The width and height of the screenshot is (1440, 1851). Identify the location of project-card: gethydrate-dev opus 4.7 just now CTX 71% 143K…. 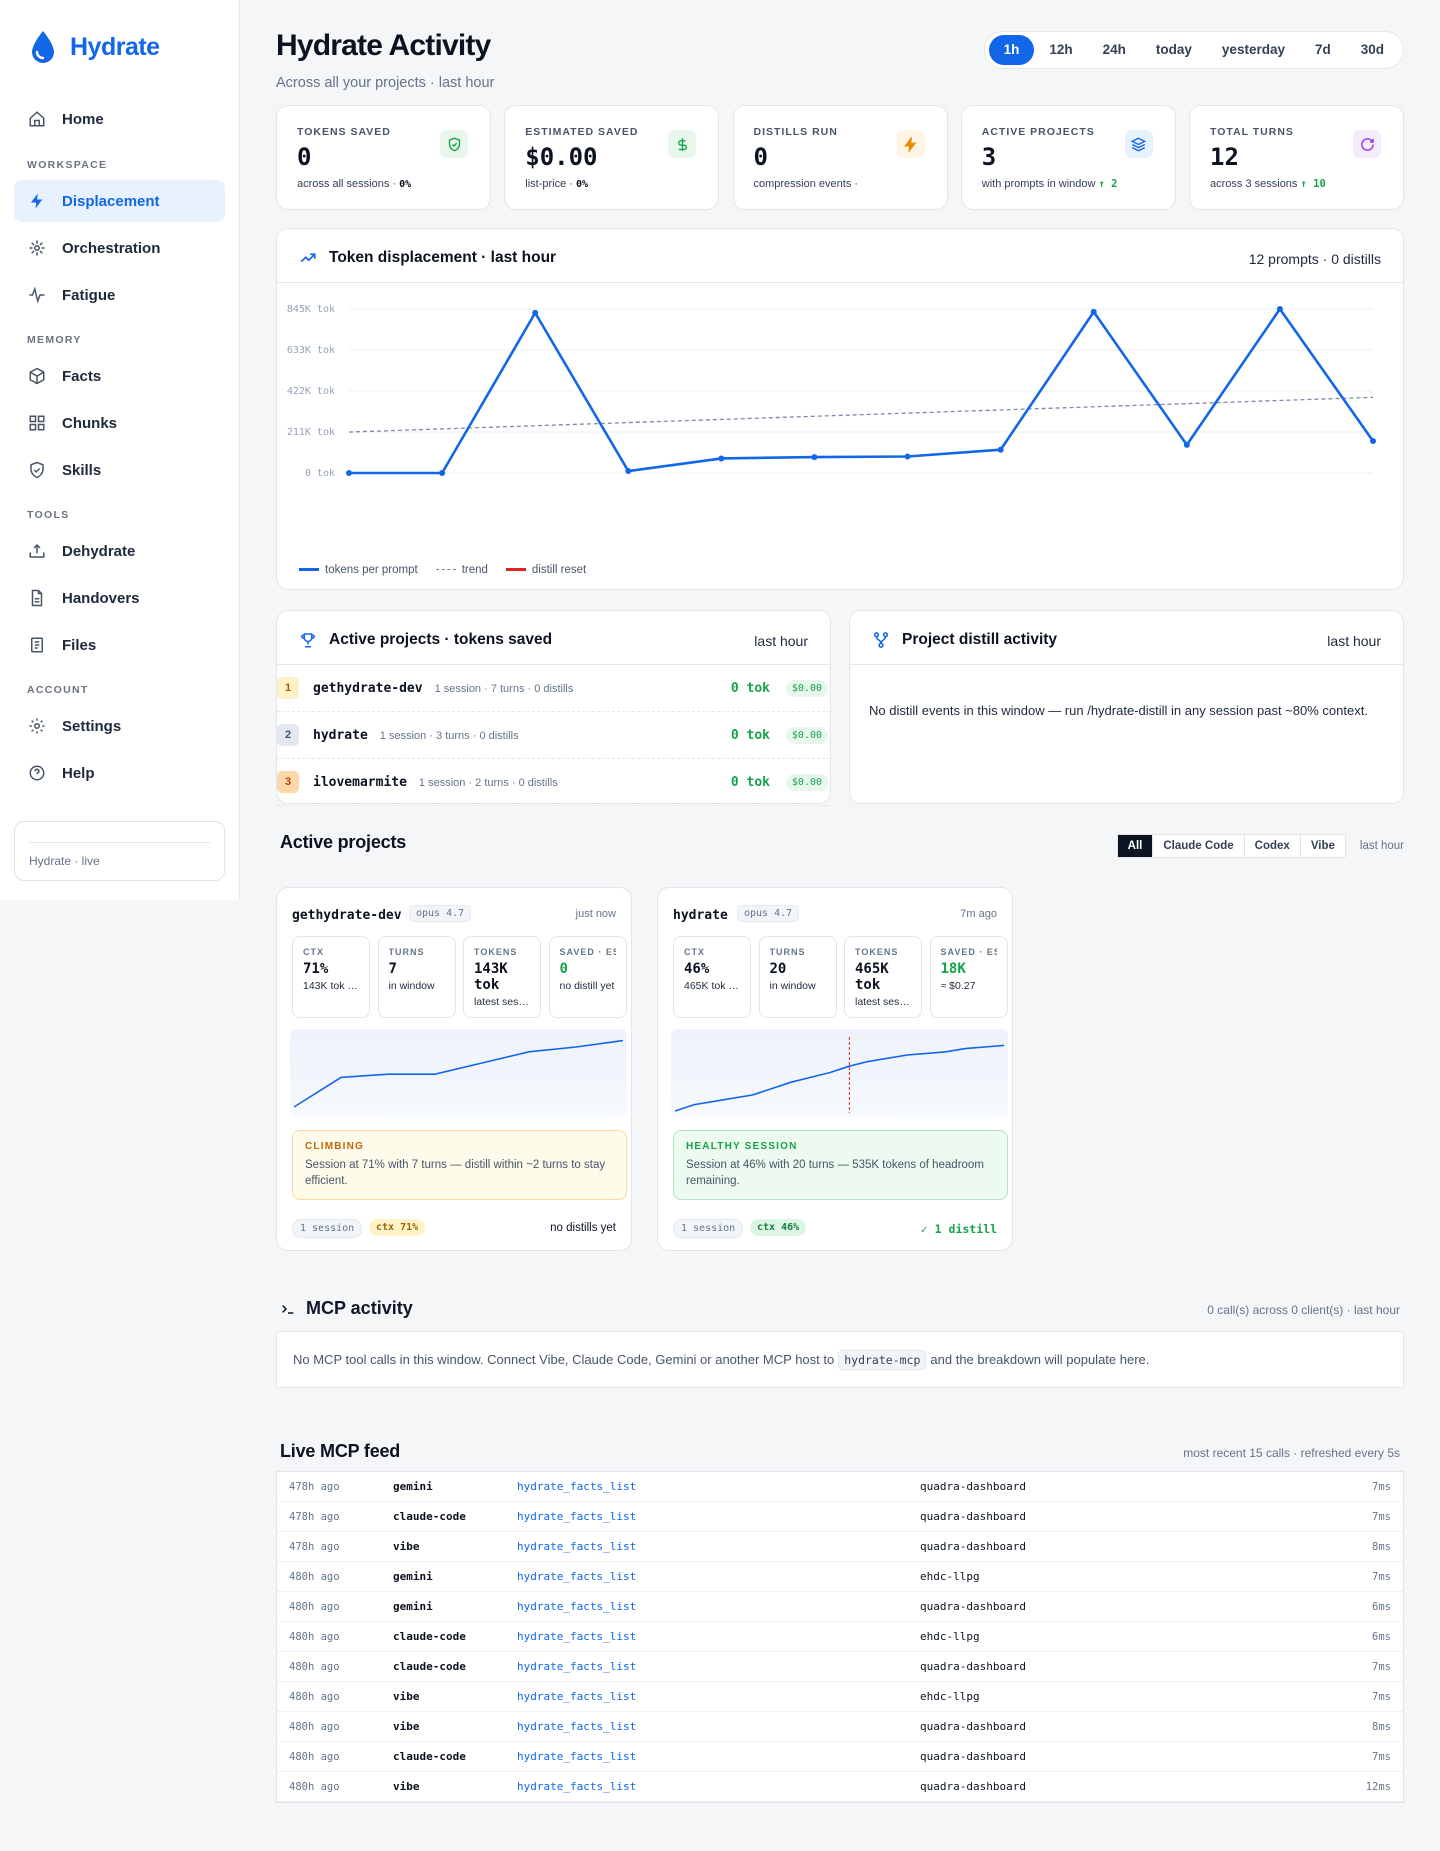
(454, 1069).